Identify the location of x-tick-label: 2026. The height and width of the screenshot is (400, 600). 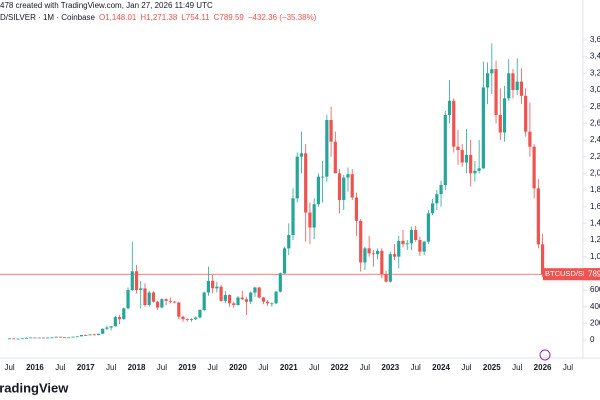
(543, 367).